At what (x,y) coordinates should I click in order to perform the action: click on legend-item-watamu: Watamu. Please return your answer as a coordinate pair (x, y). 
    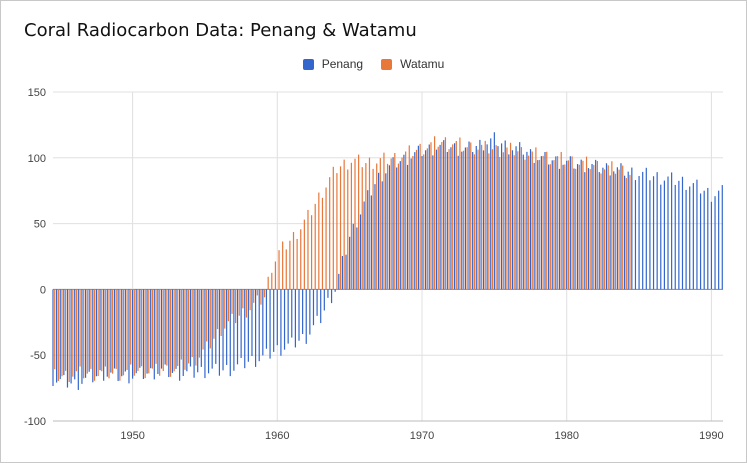
    Looking at the image, I should click on (412, 64).